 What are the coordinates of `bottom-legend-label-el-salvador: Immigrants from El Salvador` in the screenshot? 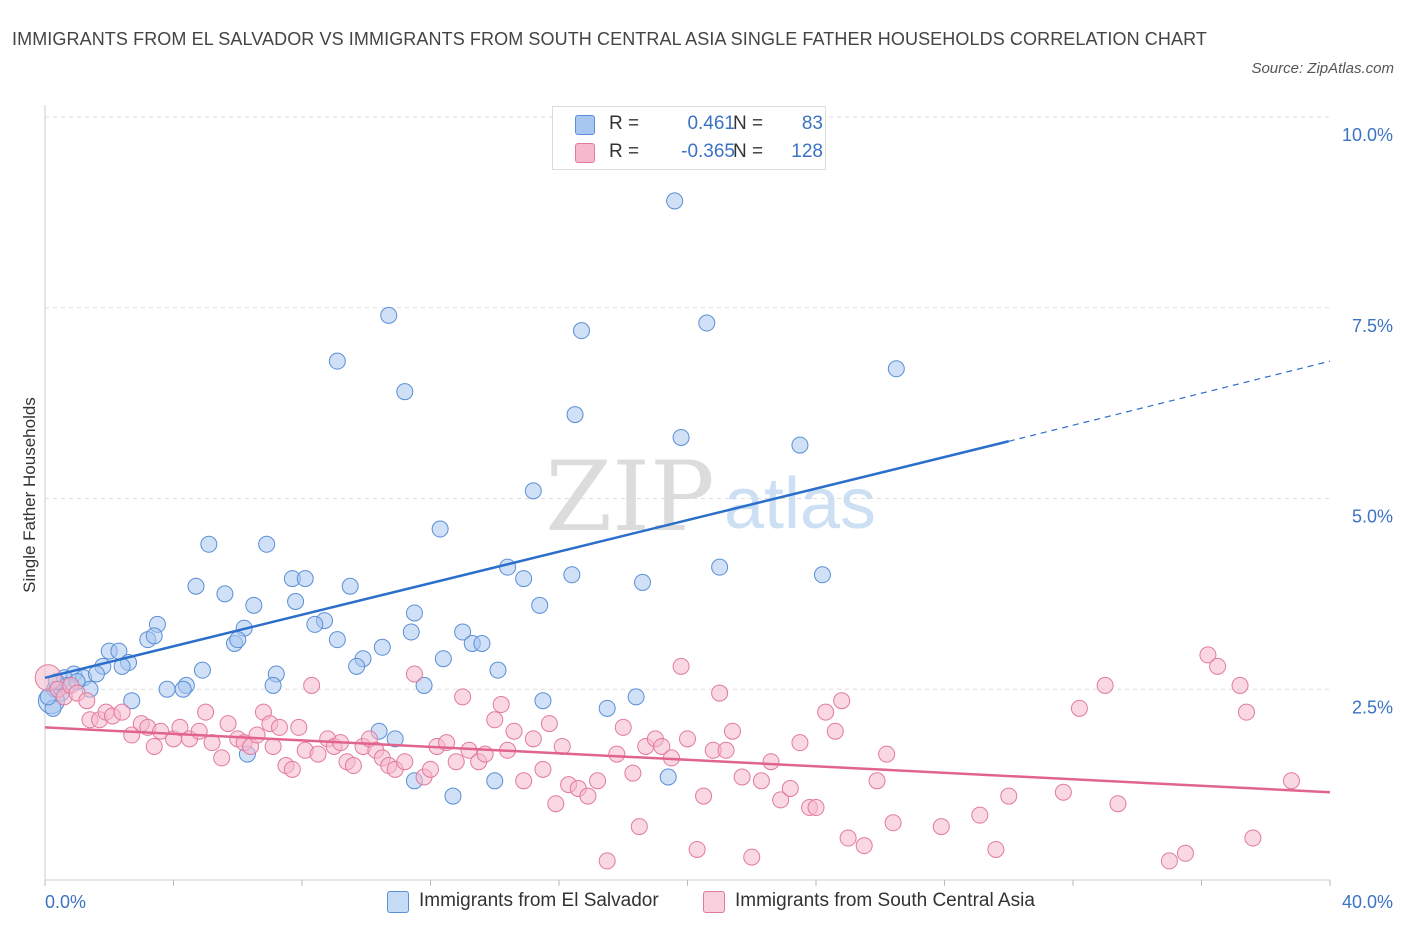 It's located at (539, 900).